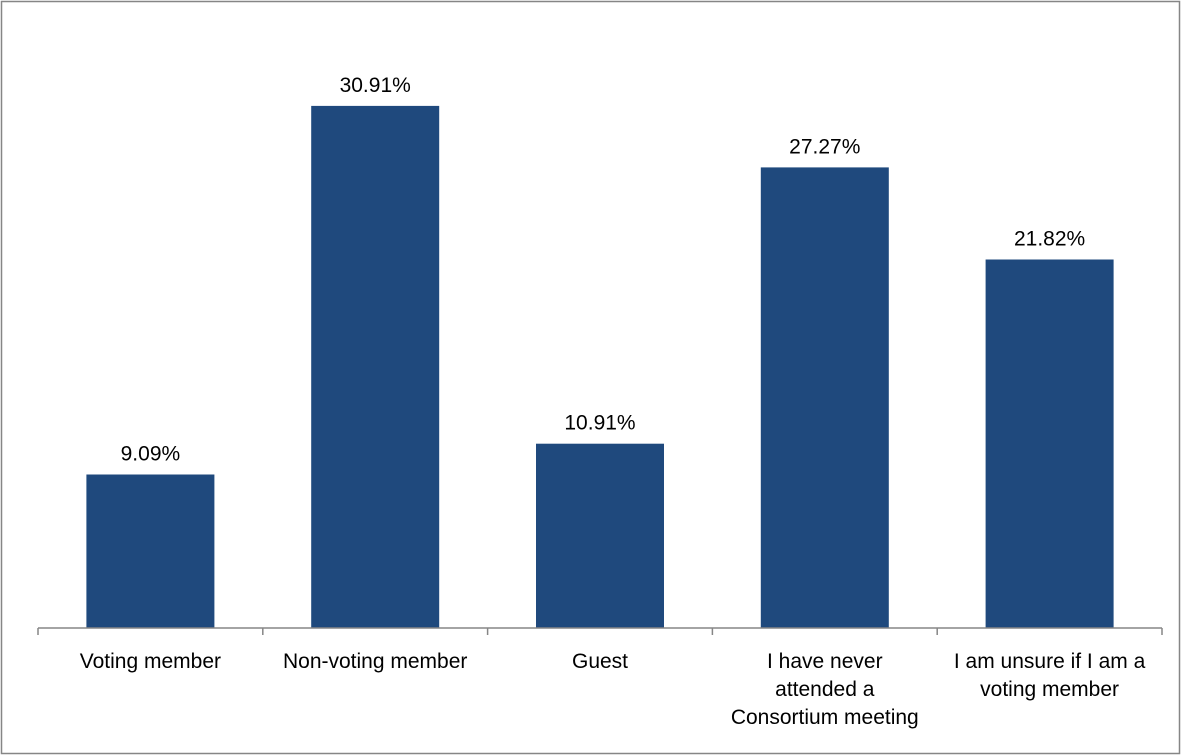 This screenshot has width=1181, height=755. I want to click on data-label-5: 21.82%, so click(1049, 239).